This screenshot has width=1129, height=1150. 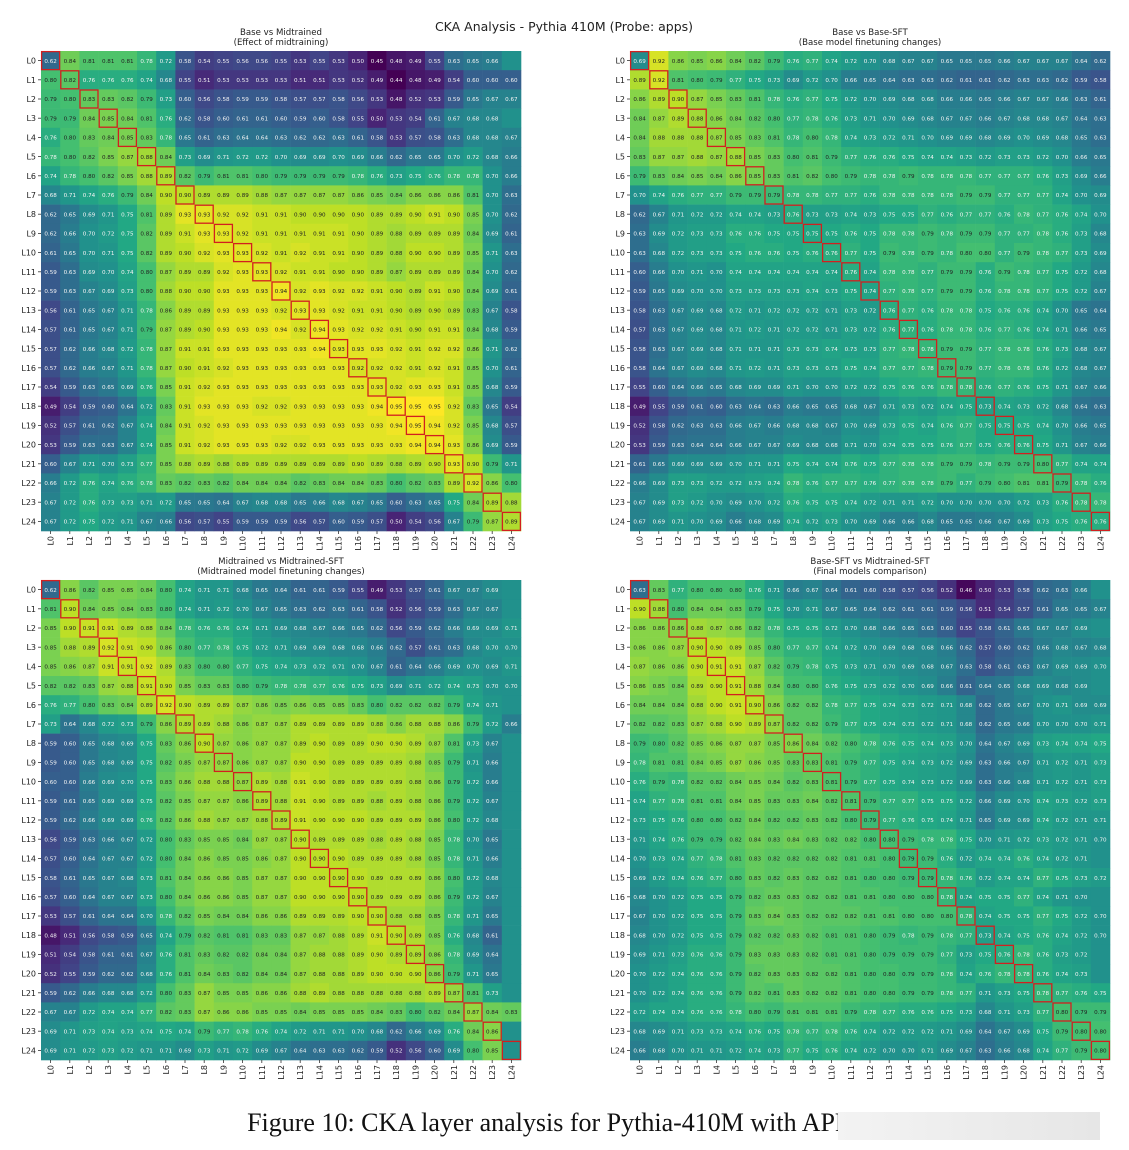 What do you see at coordinates (1043, 273) in the screenshot?
I see `cell-value: 0.77` at bounding box center [1043, 273].